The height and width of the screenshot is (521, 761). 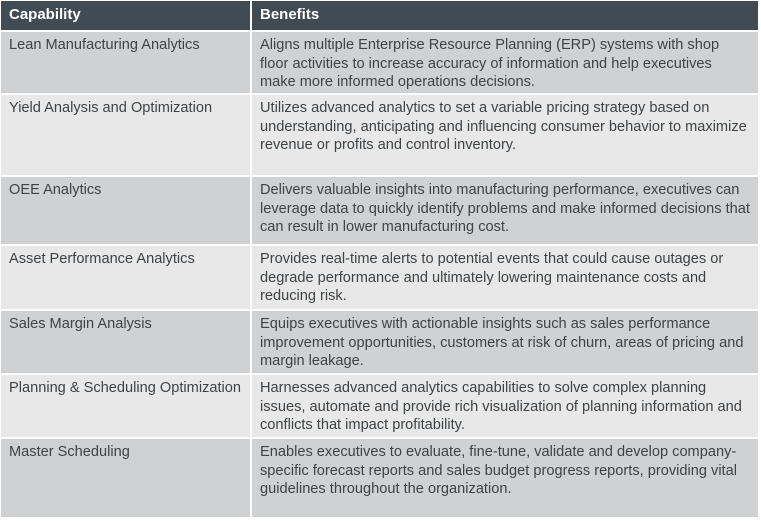 What do you see at coordinates (126, 342) in the screenshot?
I see `capability-cell: Sales Margin Analysis` at bounding box center [126, 342].